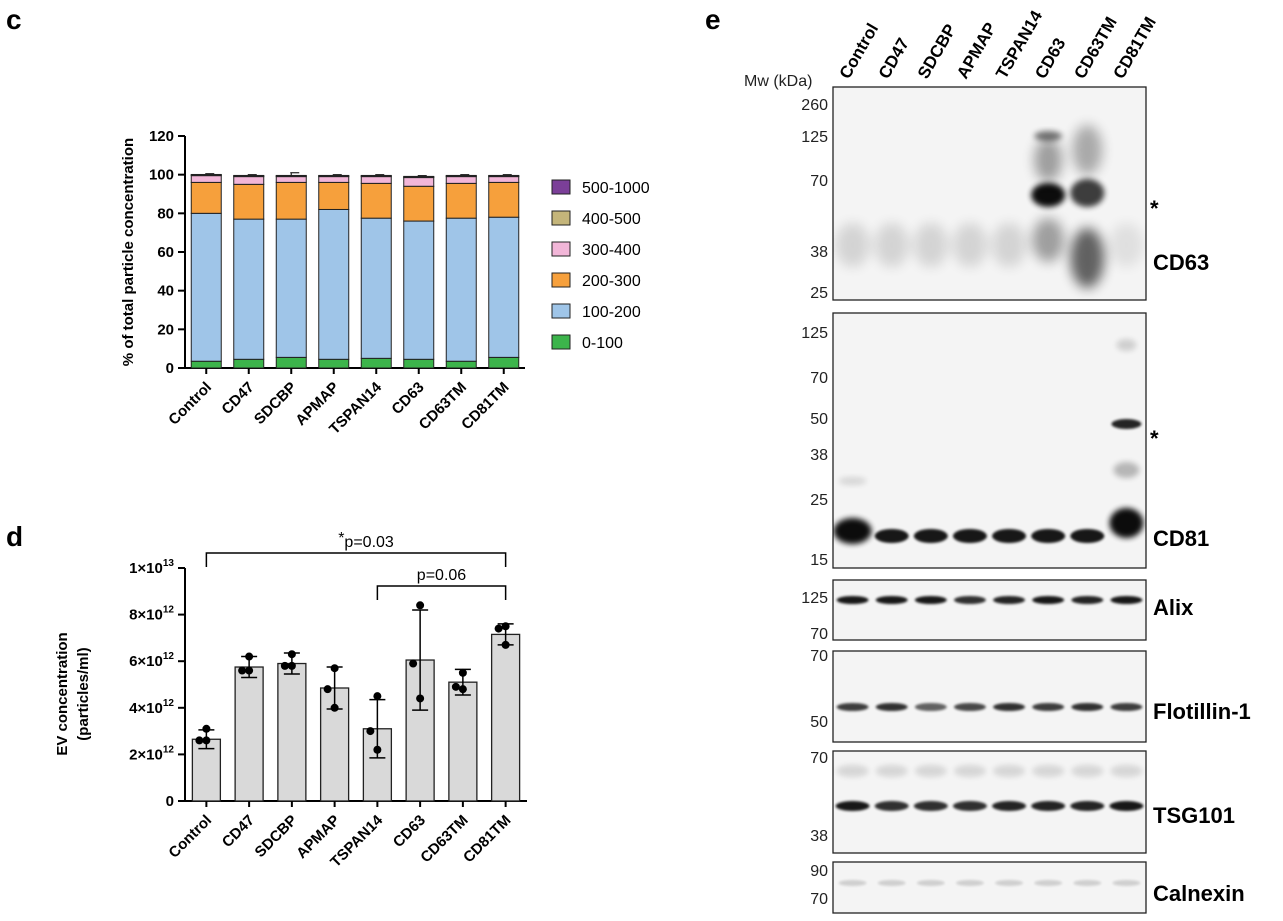  What do you see at coordinates (146, 754) in the screenshot?
I see `y-tick-base: 2×10` at bounding box center [146, 754].